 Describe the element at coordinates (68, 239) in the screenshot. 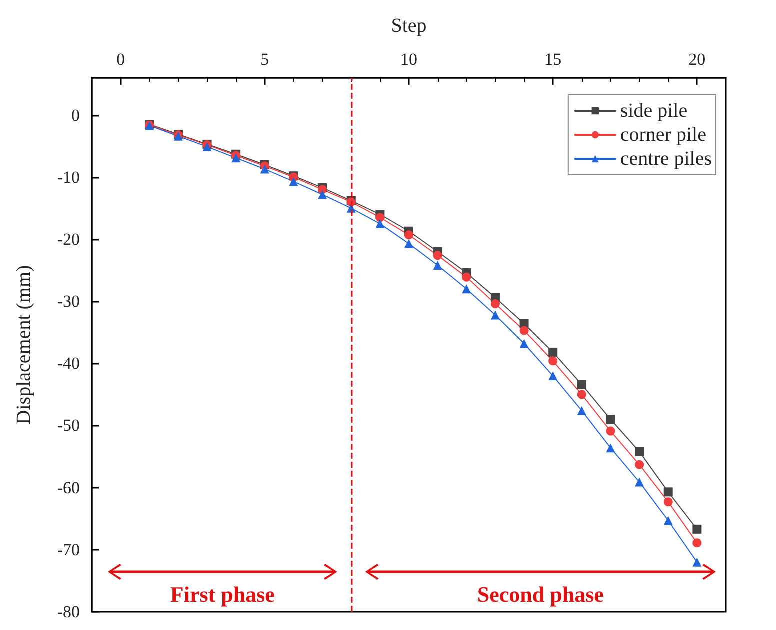

I see `y-tick-label: -20` at that location.